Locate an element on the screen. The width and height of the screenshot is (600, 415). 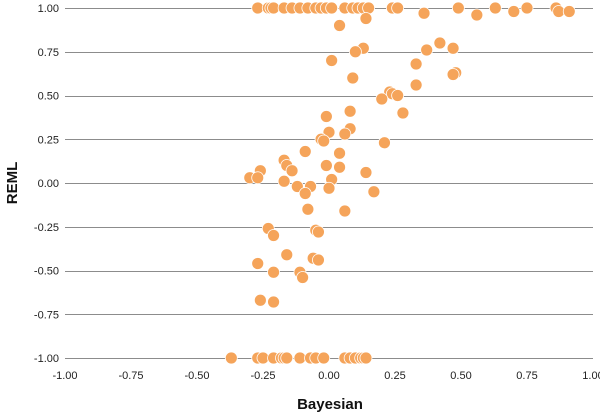
x-tick-label: -0.75 is located at coordinates (130, 376).